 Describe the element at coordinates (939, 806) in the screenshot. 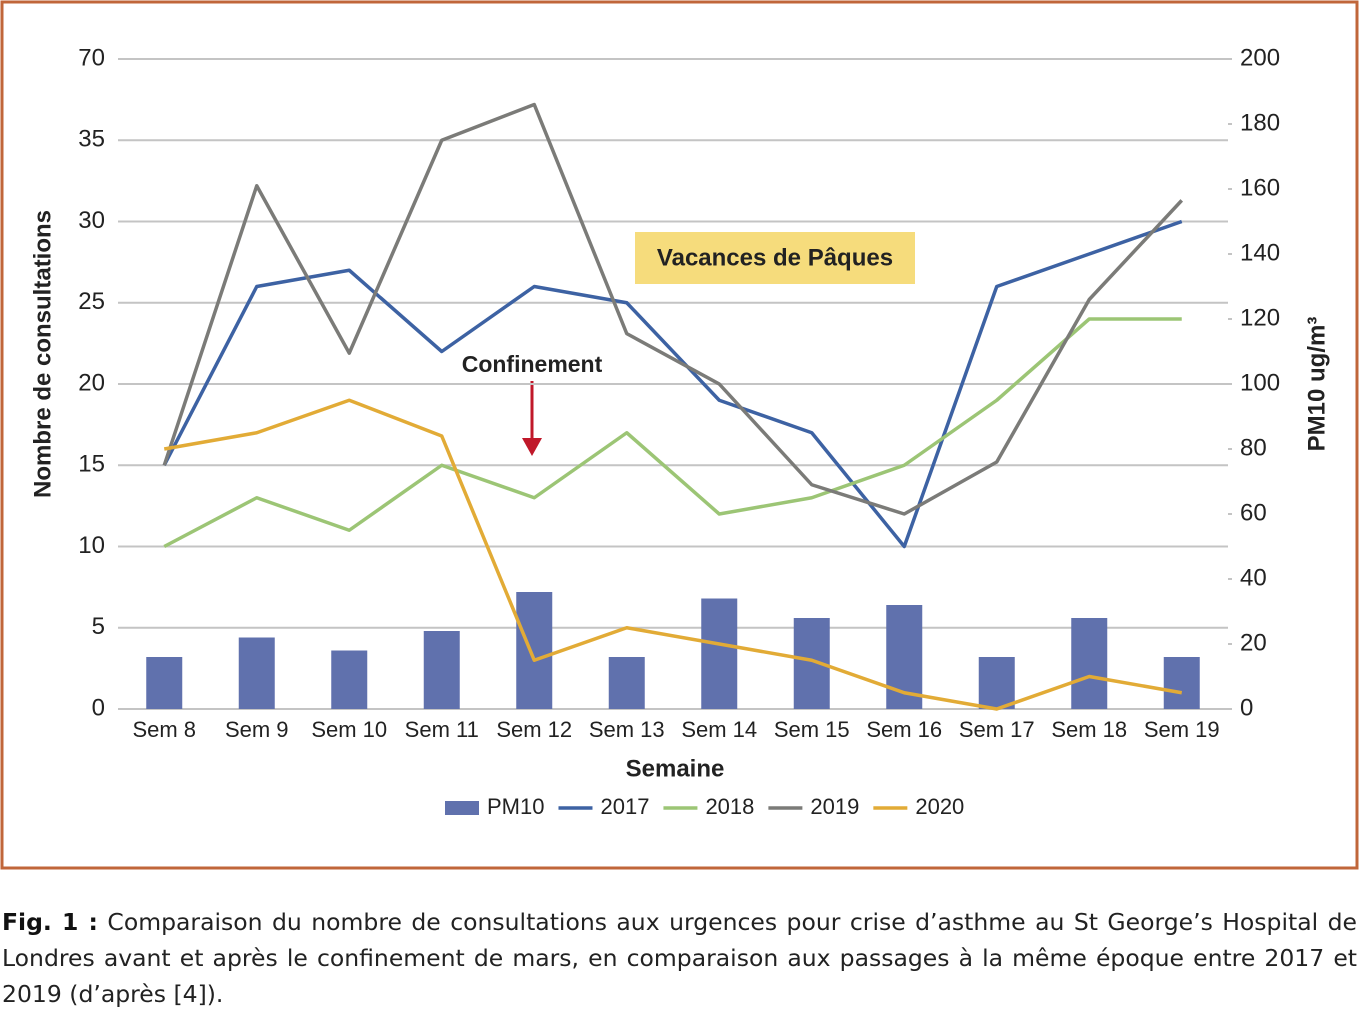

I see `legend-label: 2020` at that location.